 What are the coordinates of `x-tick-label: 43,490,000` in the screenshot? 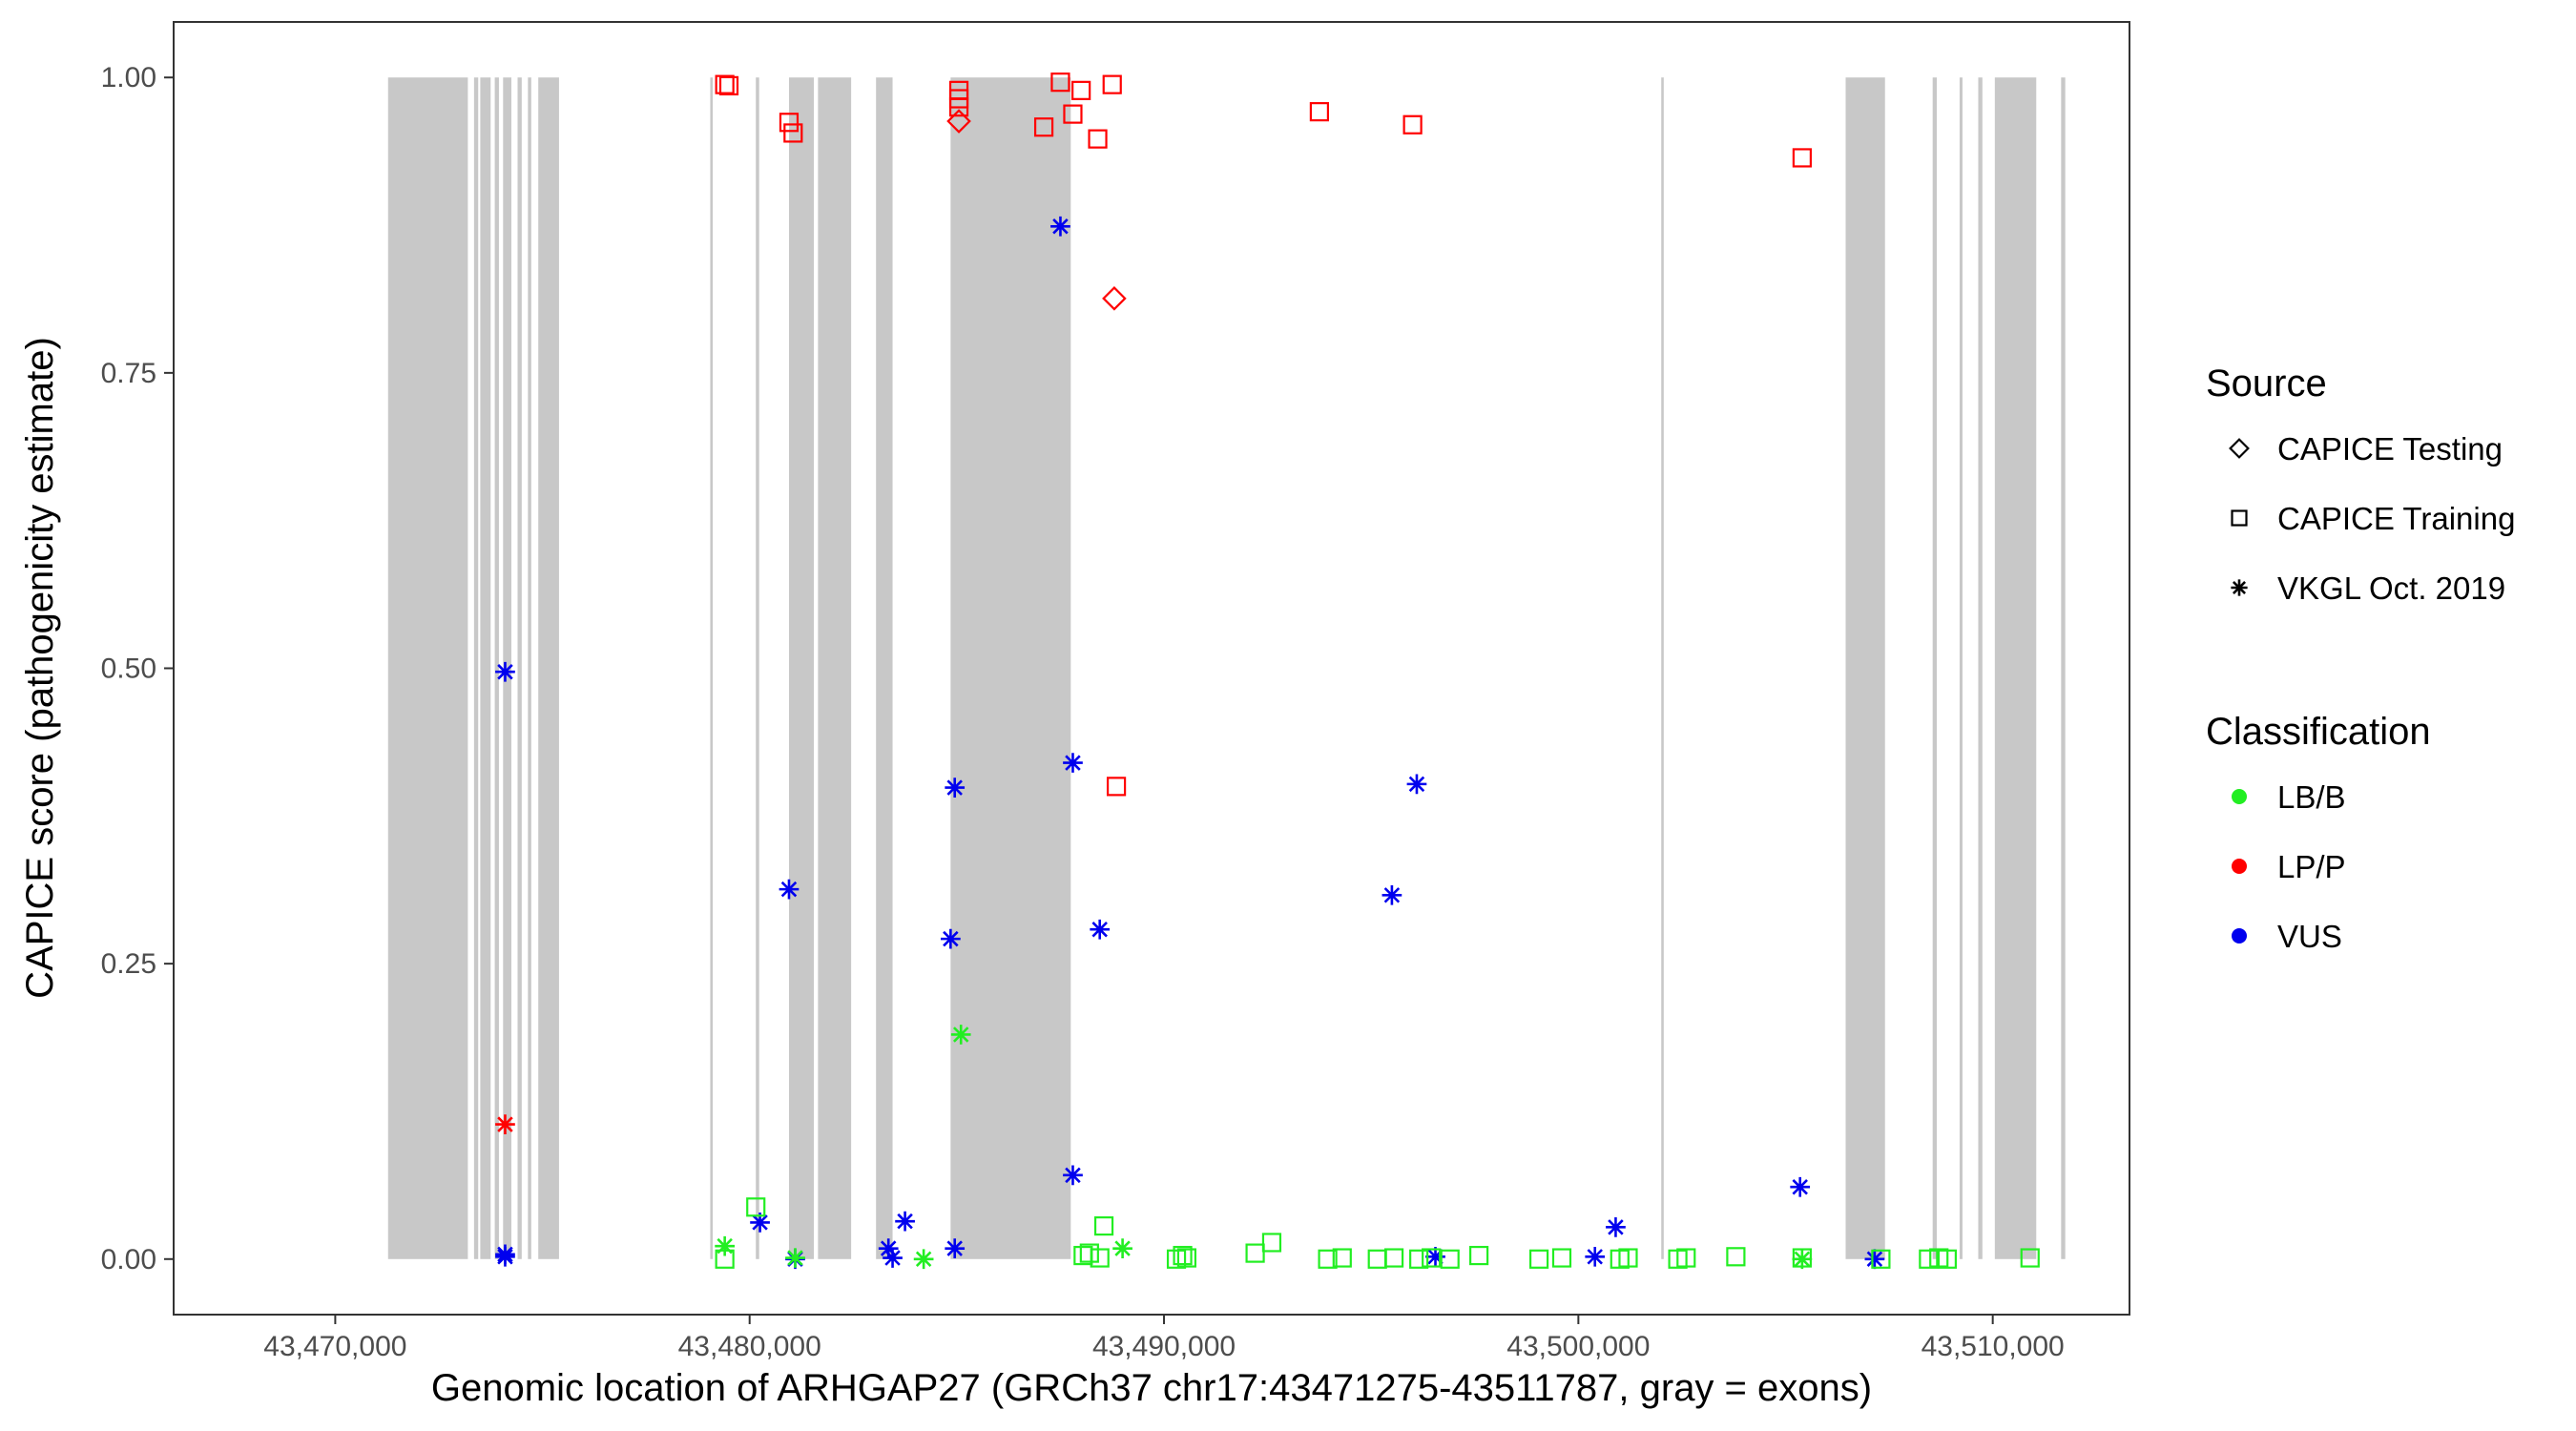 It's located at (1164, 1346).